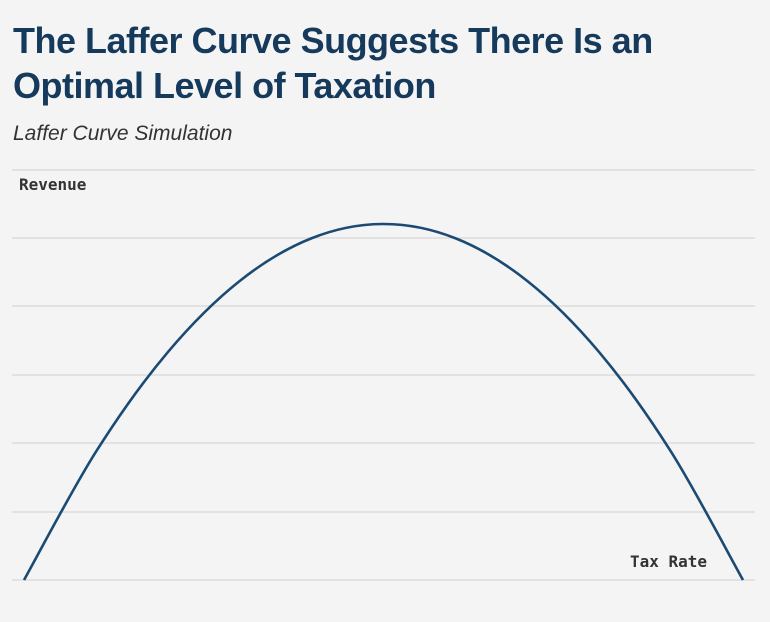 Image resolution: width=770 pixels, height=622 pixels. What do you see at coordinates (668, 561) in the screenshot?
I see `x-axis-label: Tax Rate` at bounding box center [668, 561].